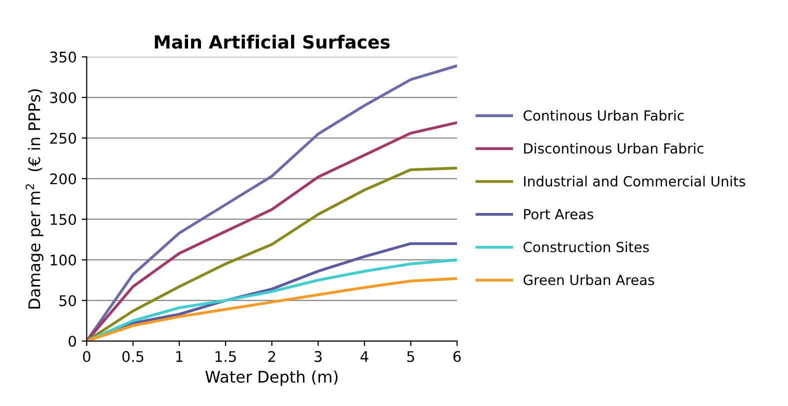  Describe the element at coordinates (604, 115) in the screenshot. I see `legend-label: Continous Urban Fabric` at that location.